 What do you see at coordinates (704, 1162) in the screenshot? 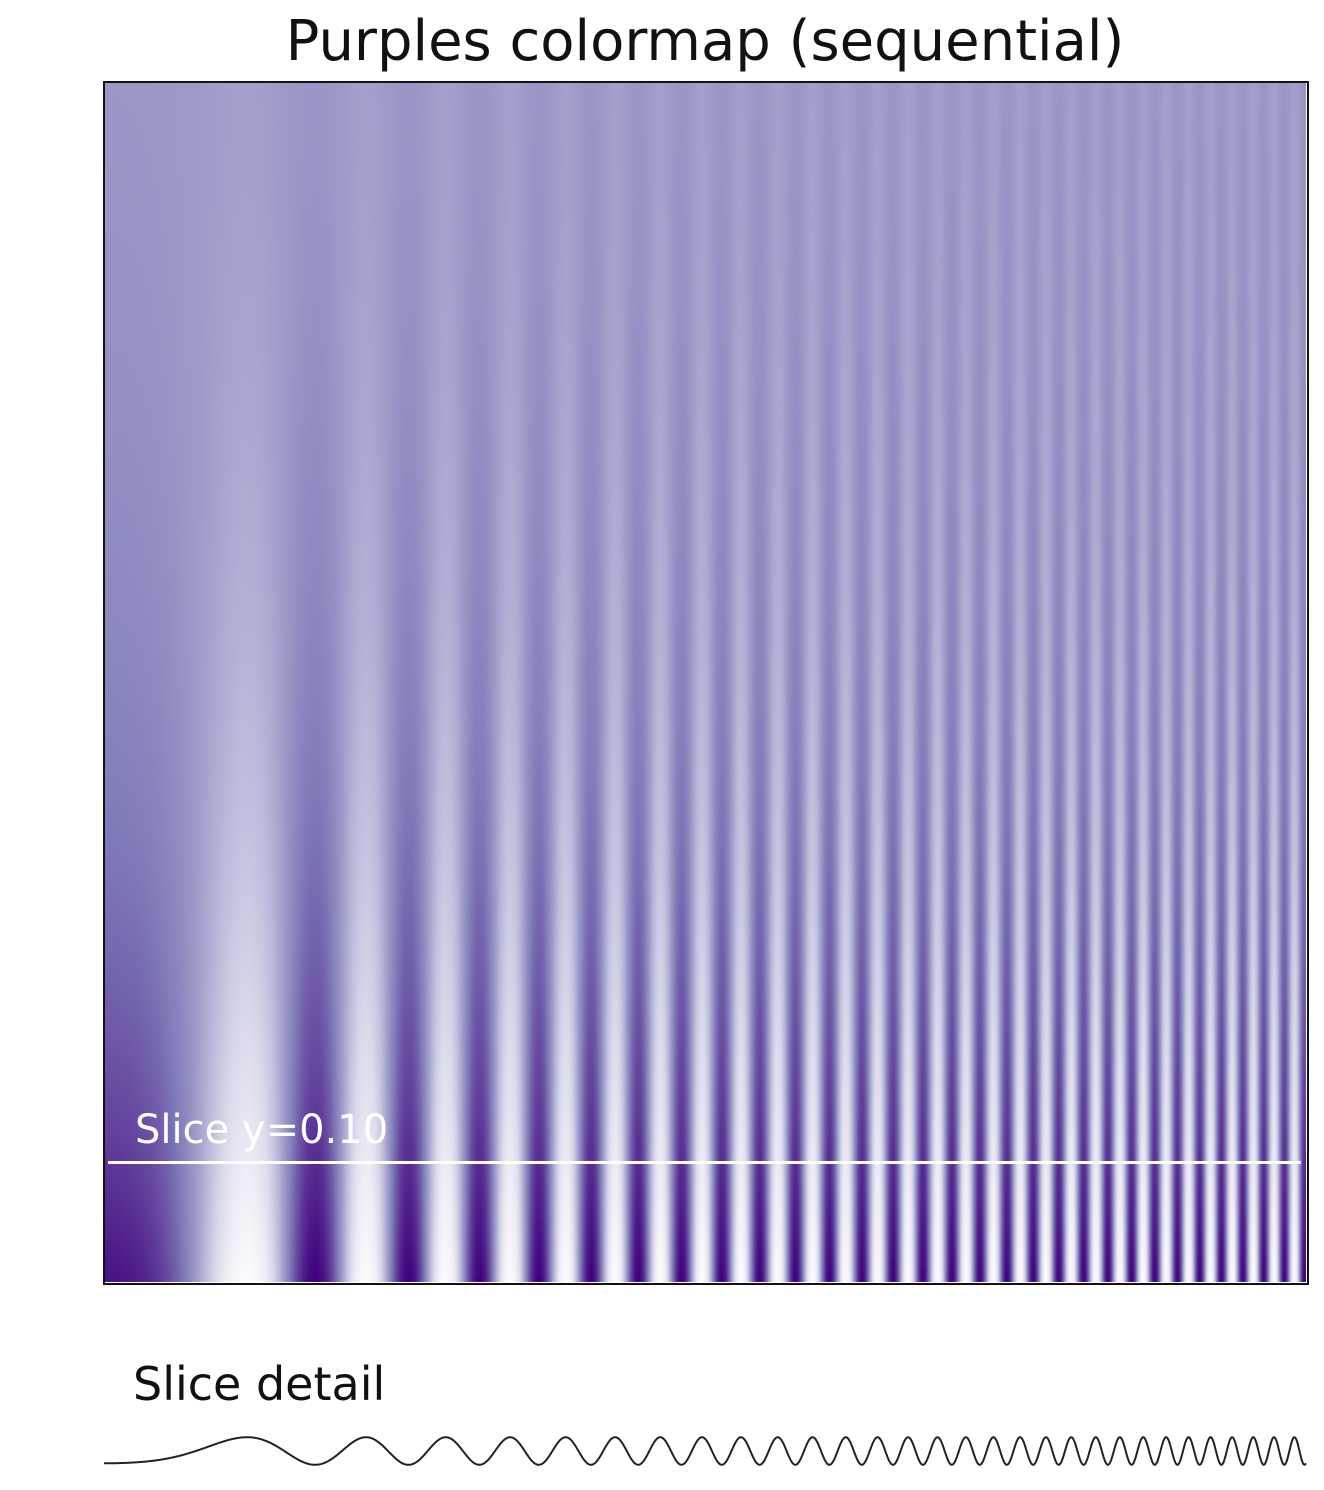
I see `slice-line` at bounding box center [704, 1162].